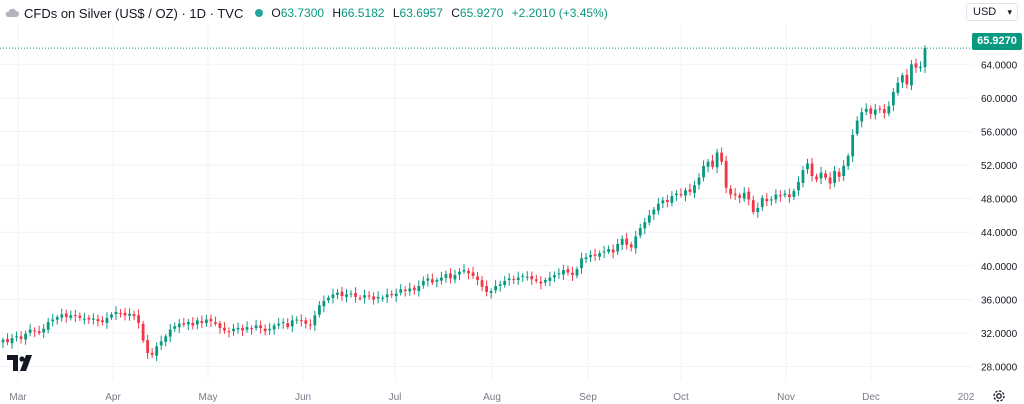  I want to click on time-tick-label: Aug, so click(492, 397).